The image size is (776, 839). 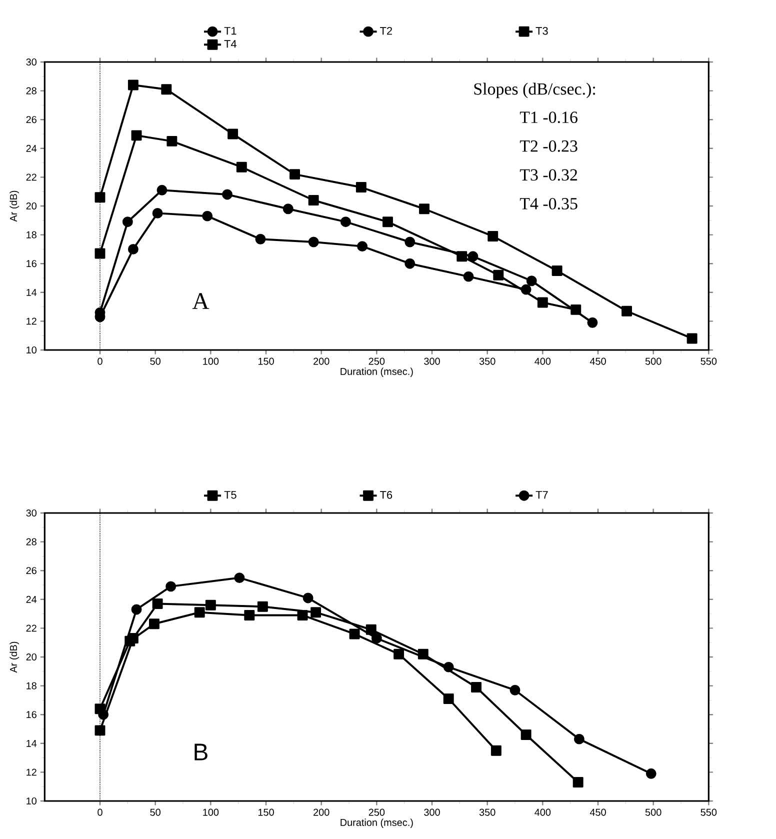 I want to click on legend-label: T7, so click(x=542, y=495).